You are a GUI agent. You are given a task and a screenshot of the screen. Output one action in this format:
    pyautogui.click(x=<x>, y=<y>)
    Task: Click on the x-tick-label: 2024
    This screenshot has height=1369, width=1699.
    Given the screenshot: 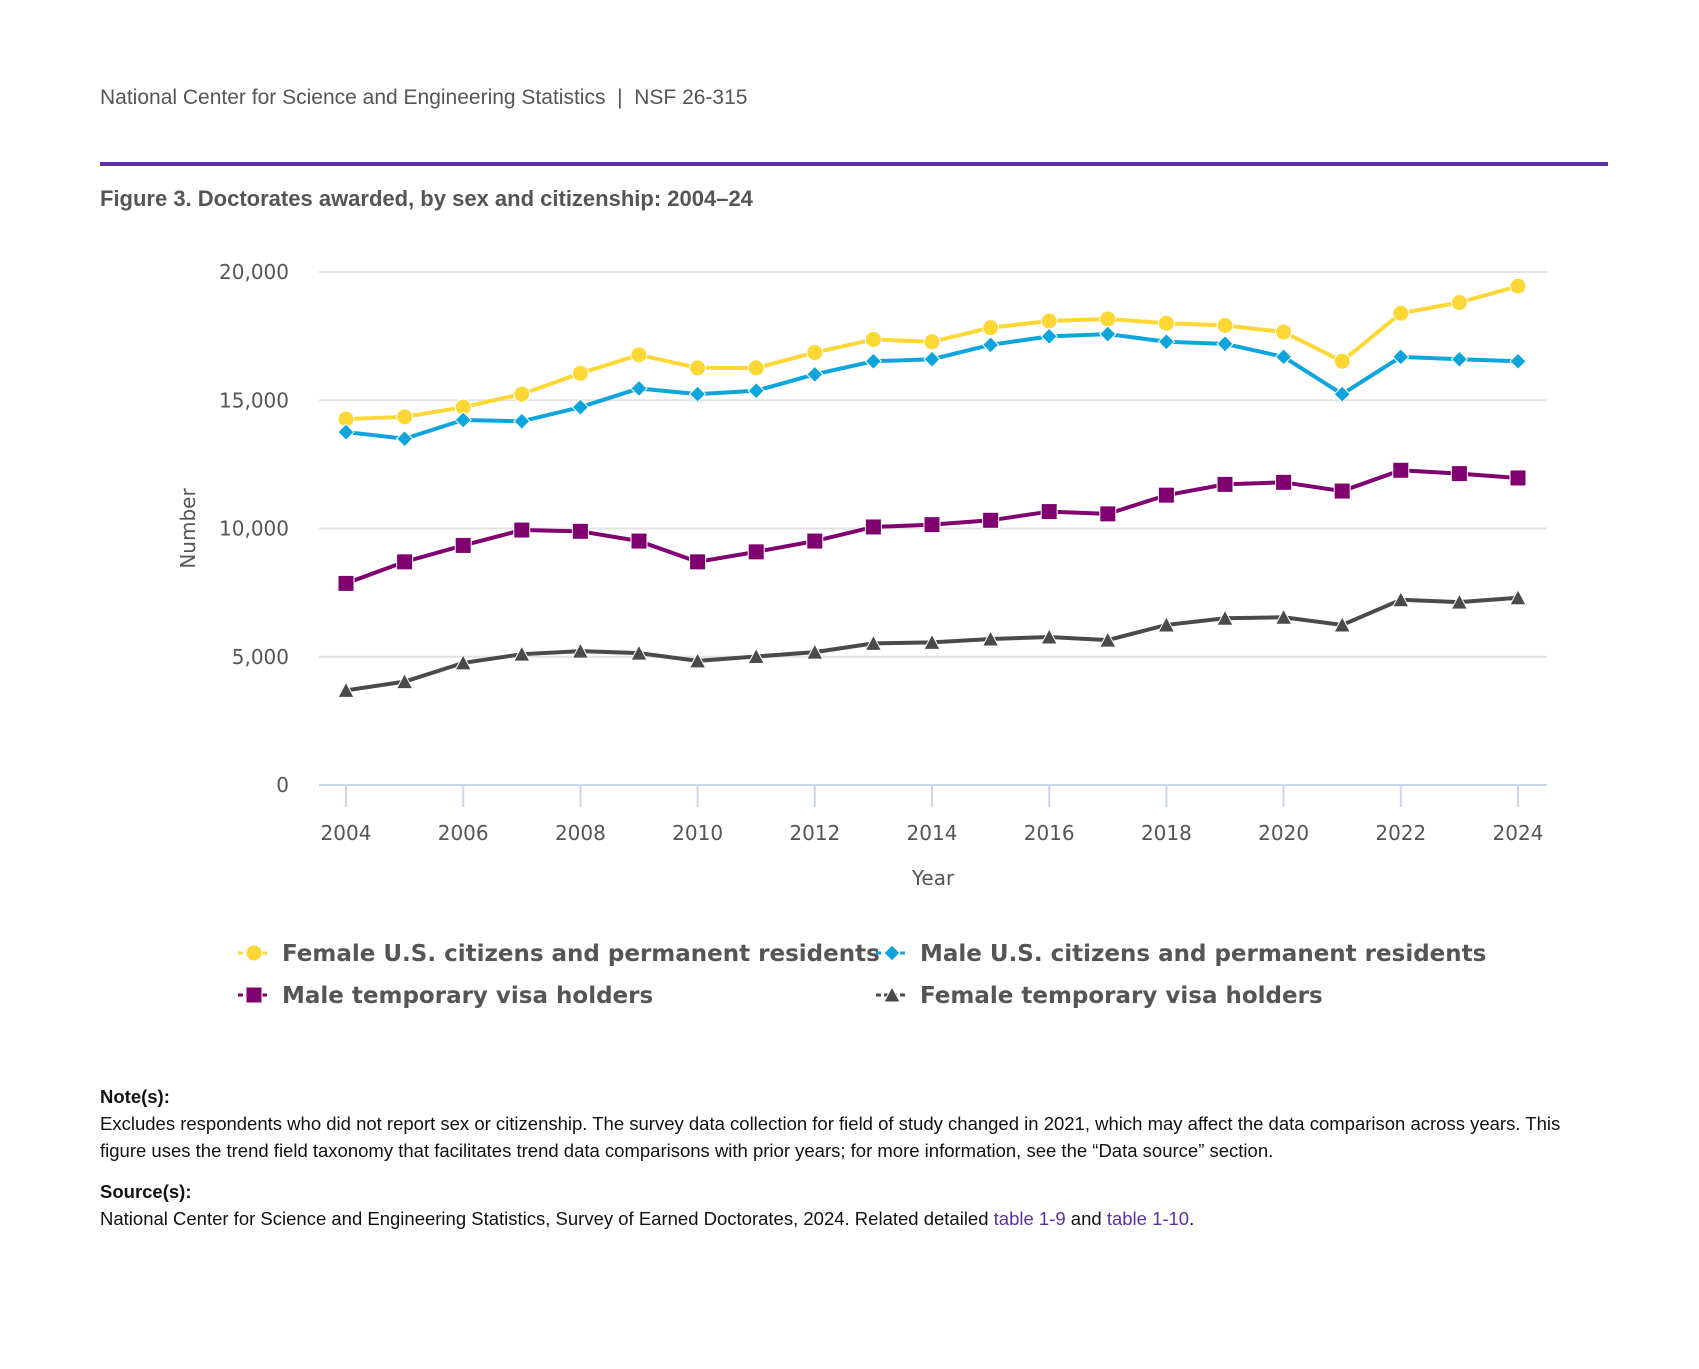 What is the action you would take?
    pyautogui.click(x=1518, y=833)
    